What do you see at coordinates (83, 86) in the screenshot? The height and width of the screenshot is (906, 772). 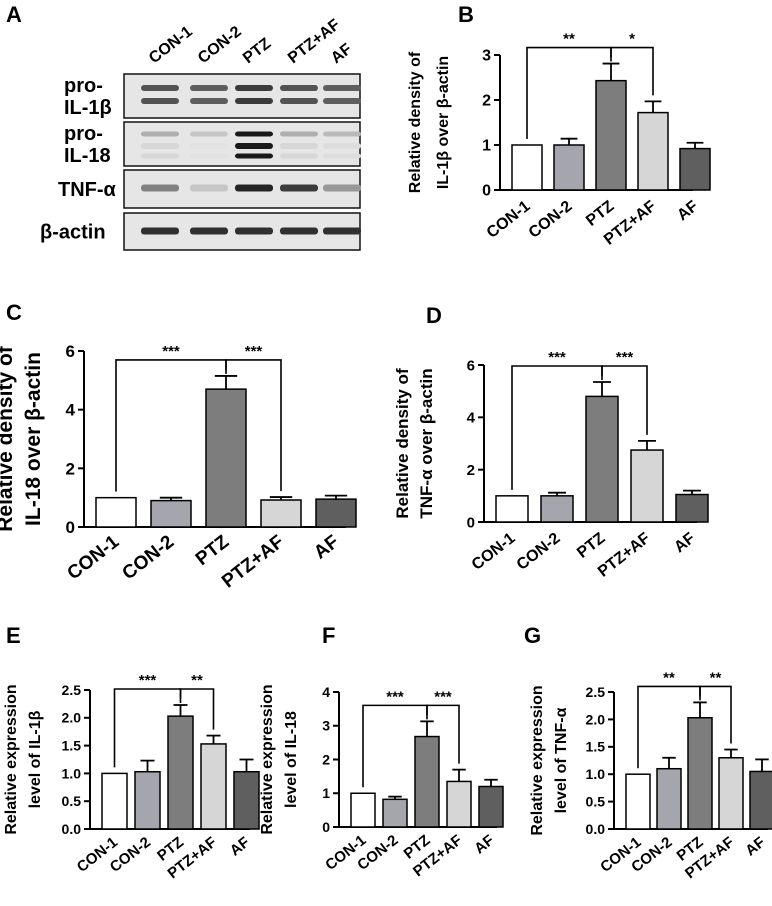 I see `blot-row-label: pro-` at bounding box center [83, 86].